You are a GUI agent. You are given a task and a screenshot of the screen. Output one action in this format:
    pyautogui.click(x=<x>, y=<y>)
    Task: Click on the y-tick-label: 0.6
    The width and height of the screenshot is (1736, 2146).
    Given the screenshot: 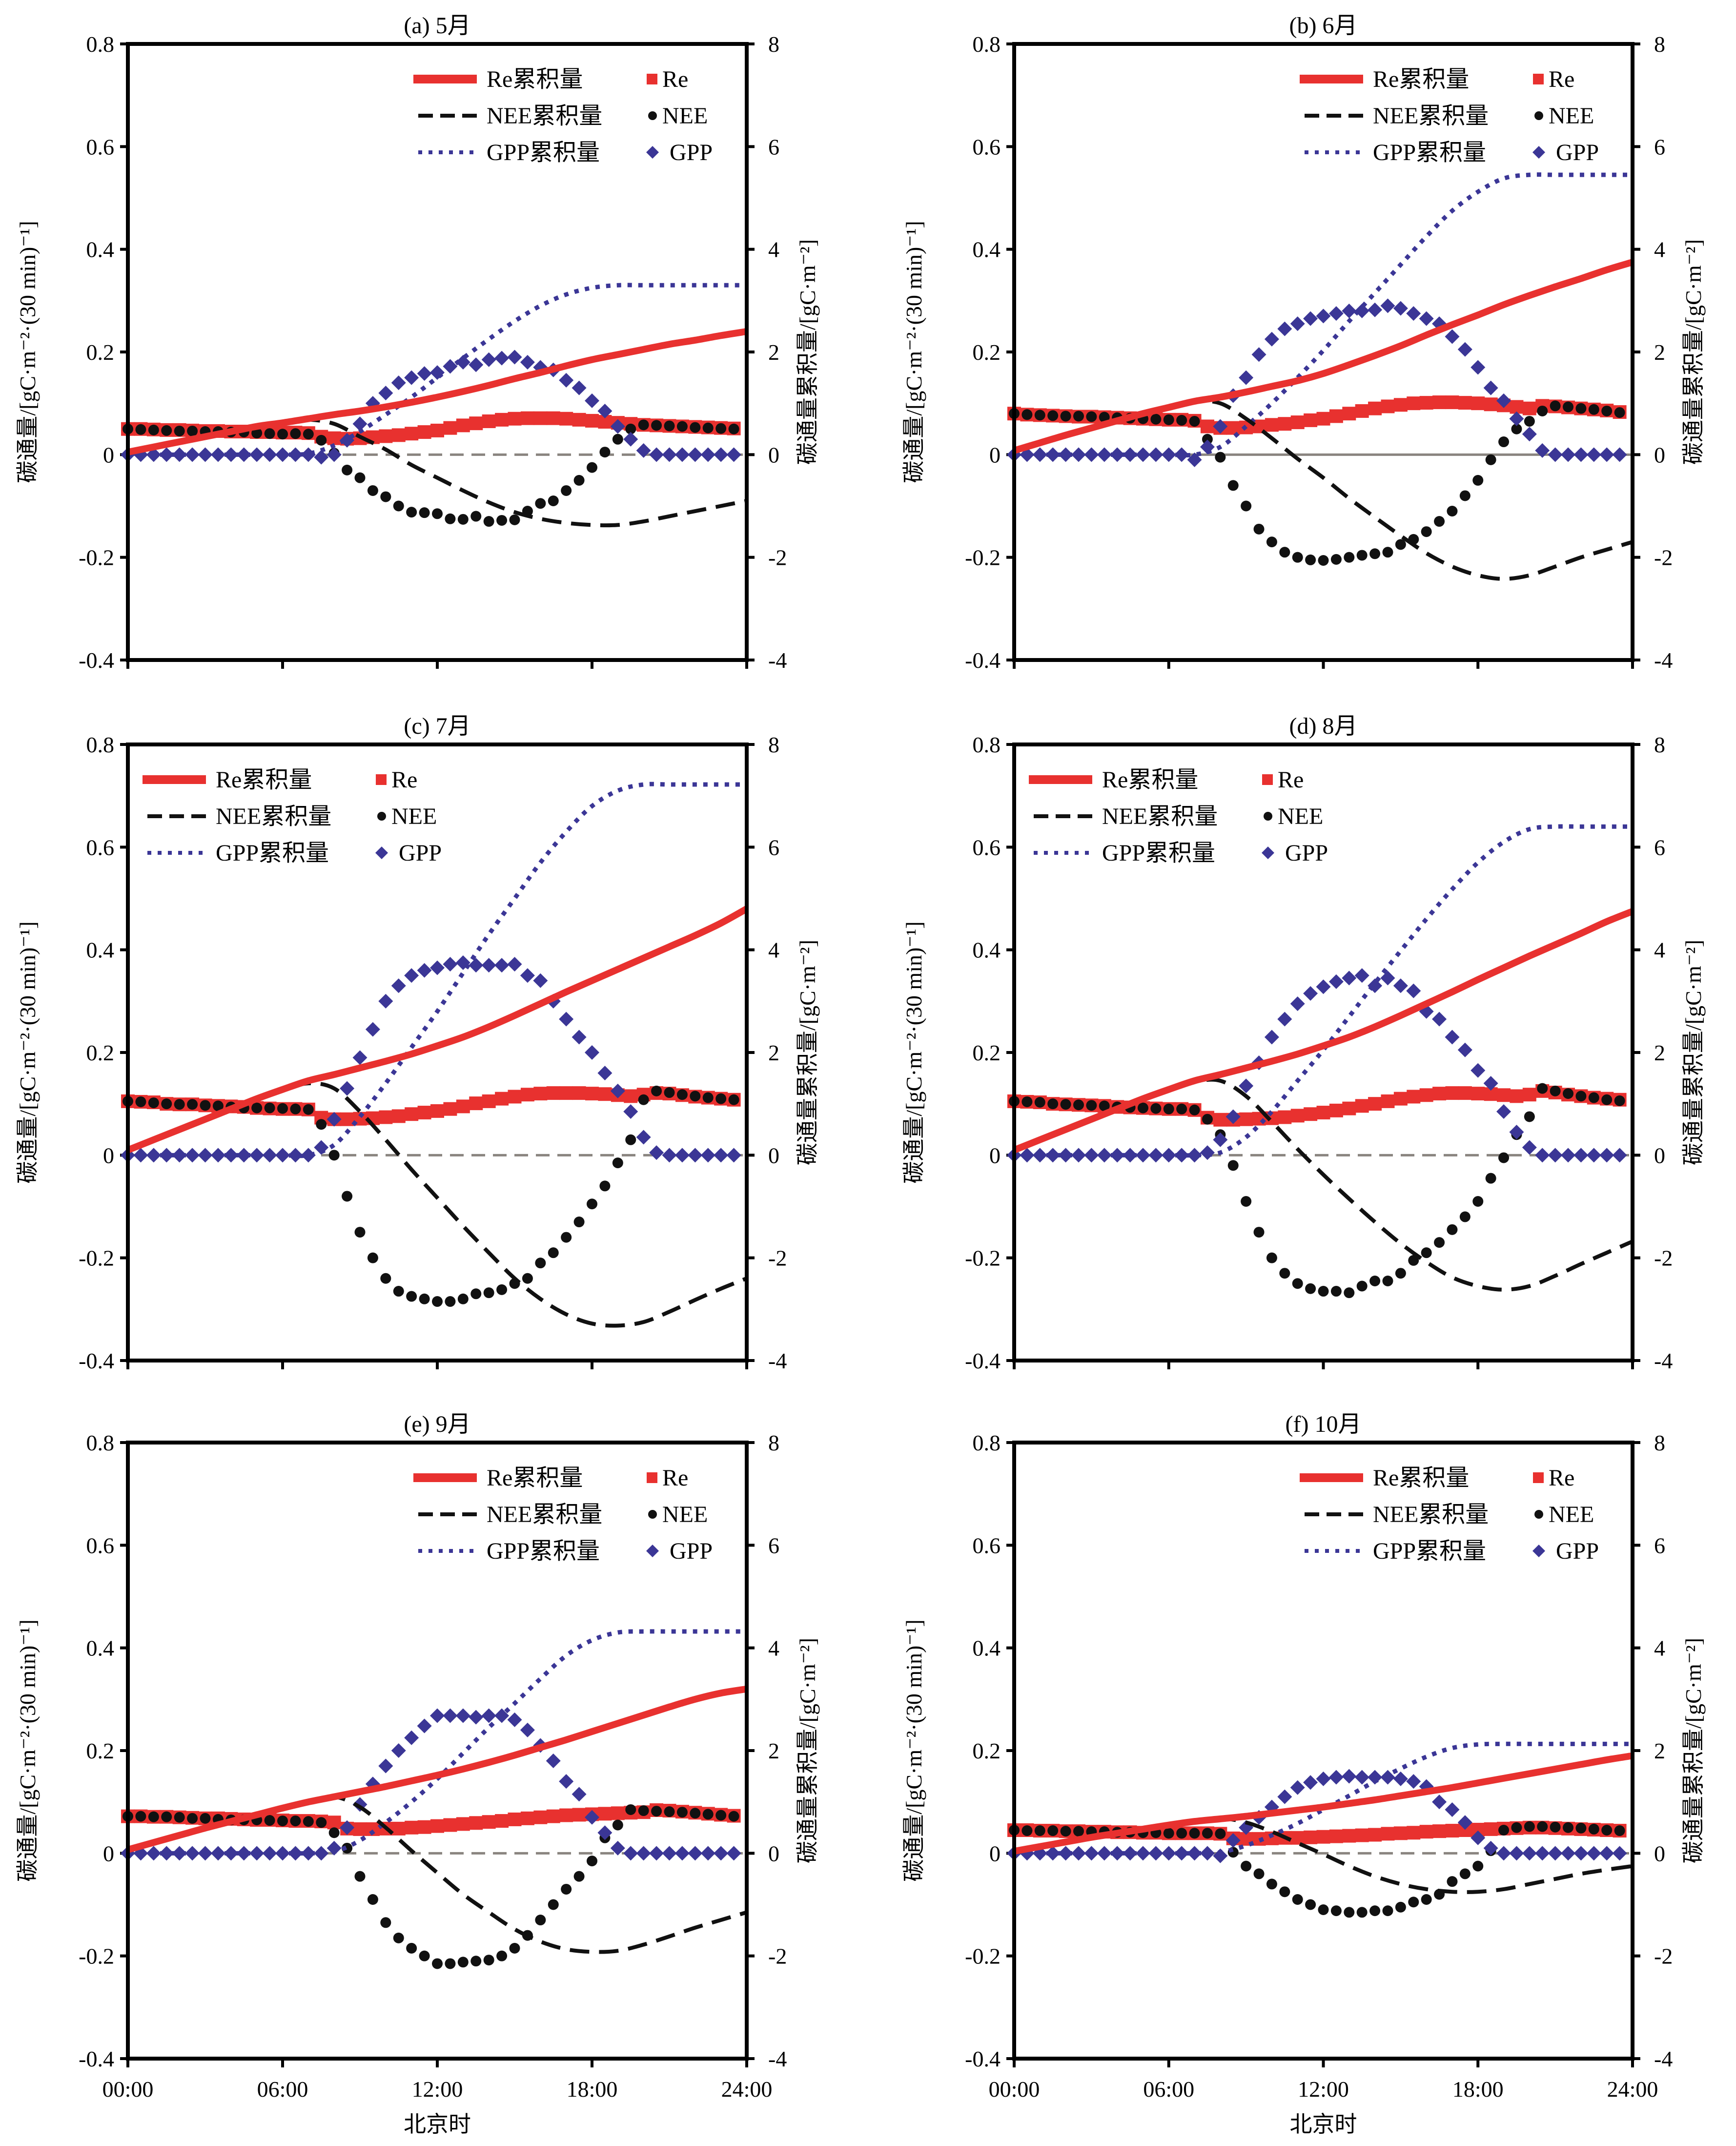 What is the action you would take?
    pyautogui.click(x=100, y=146)
    